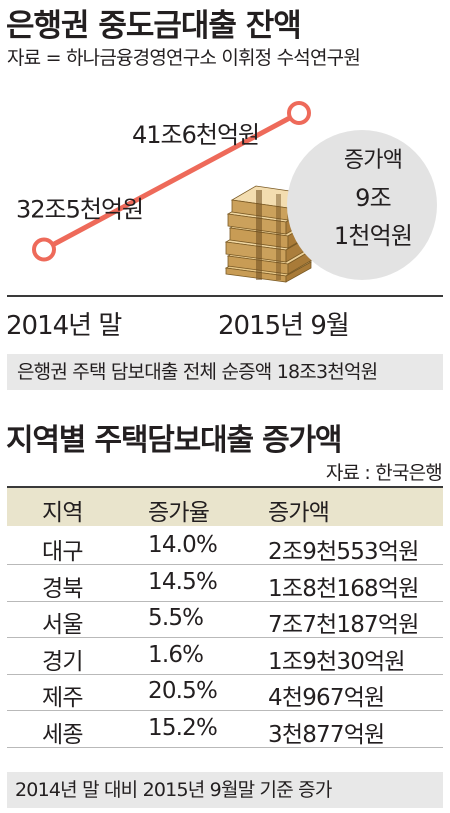 The height and width of the screenshot is (813, 450). I want to click on column-header-amount: 증가액, so click(299, 513).